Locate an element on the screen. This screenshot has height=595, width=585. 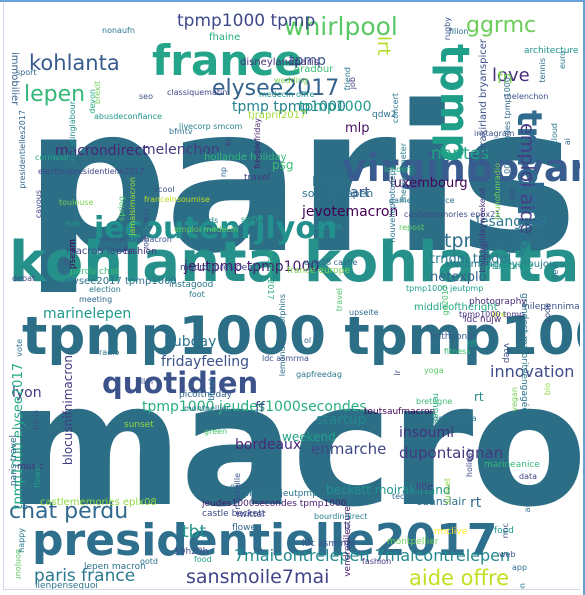
word-6: quotidien is located at coordinates (180, 383).